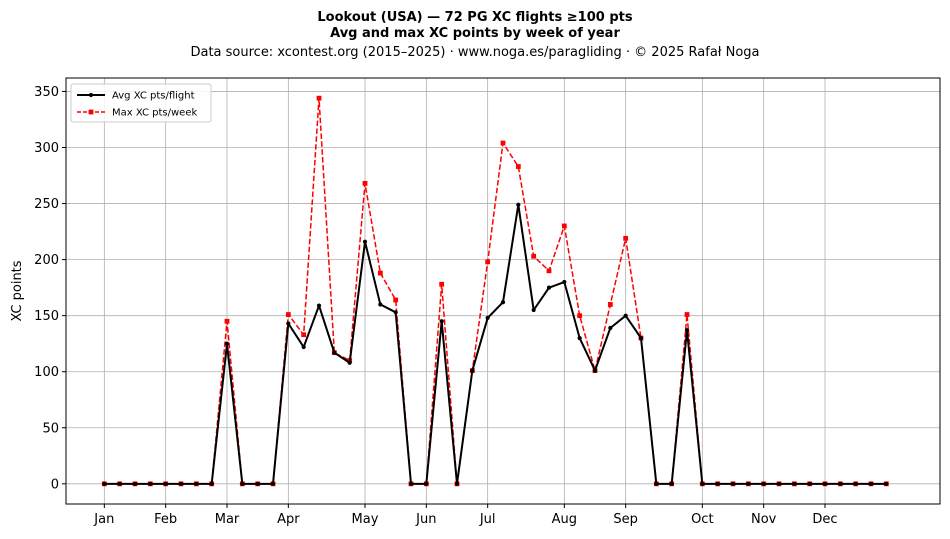 The height and width of the screenshot is (539, 950). Describe the element at coordinates (154, 113) in the screenshot. I see `legend-label: Max XC pts/week` at that location.